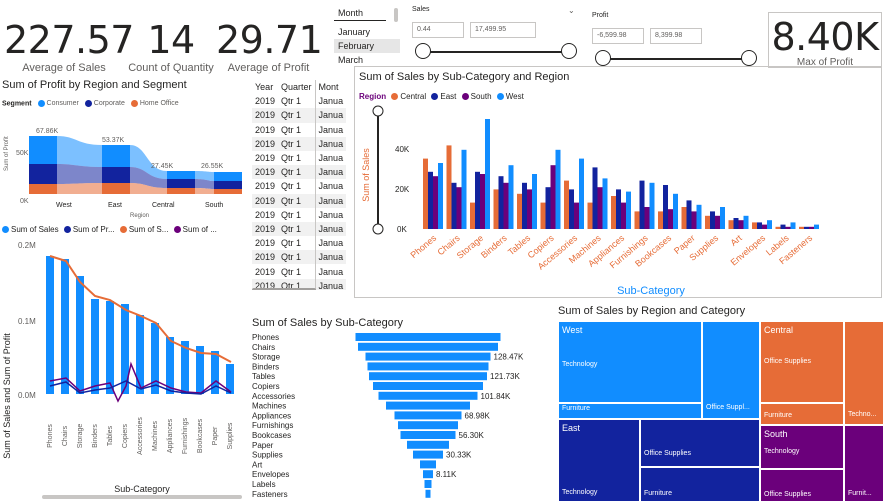  I want to click on y-tick-0k: 0K, so click(402, 229).